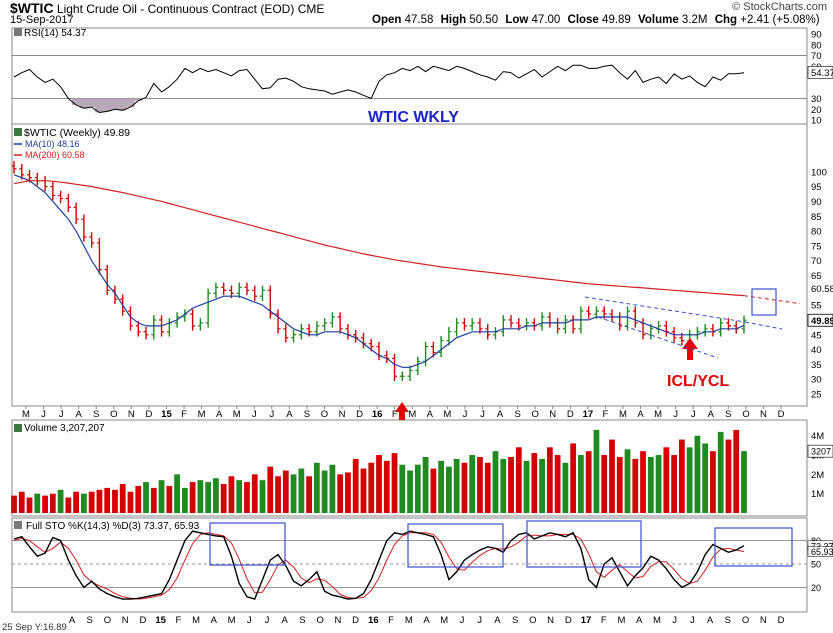 Image resolution: width=833 pixels, height=633 pixels. Describe the element at coordinates (166, 414) in the screenshot. I see `price-x-label: 15` at that location.